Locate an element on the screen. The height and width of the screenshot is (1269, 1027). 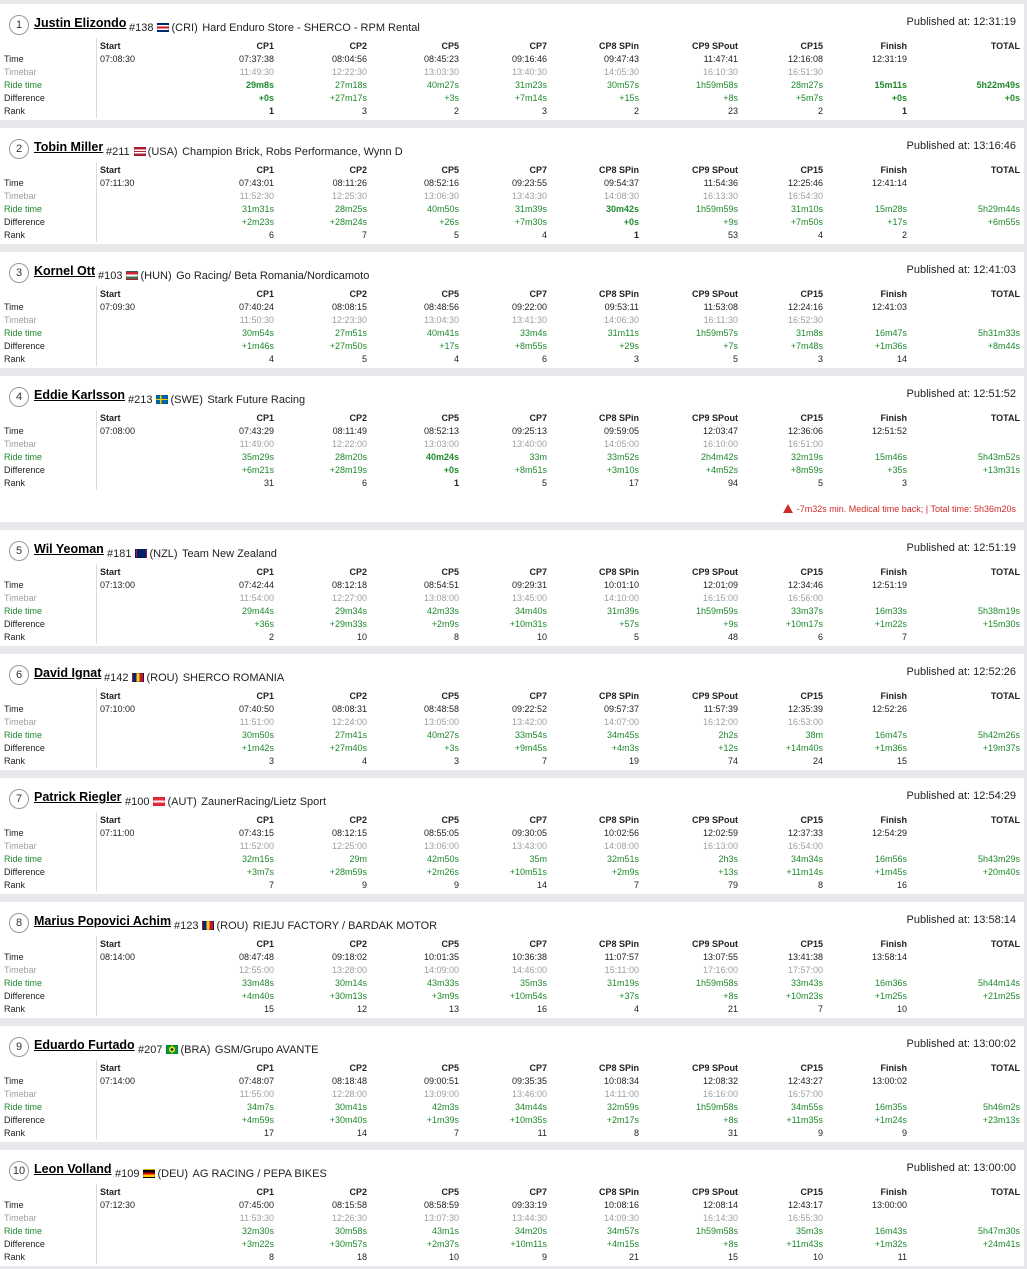
rider-name: Wil Yeoman is located at coordinates (69, 549).